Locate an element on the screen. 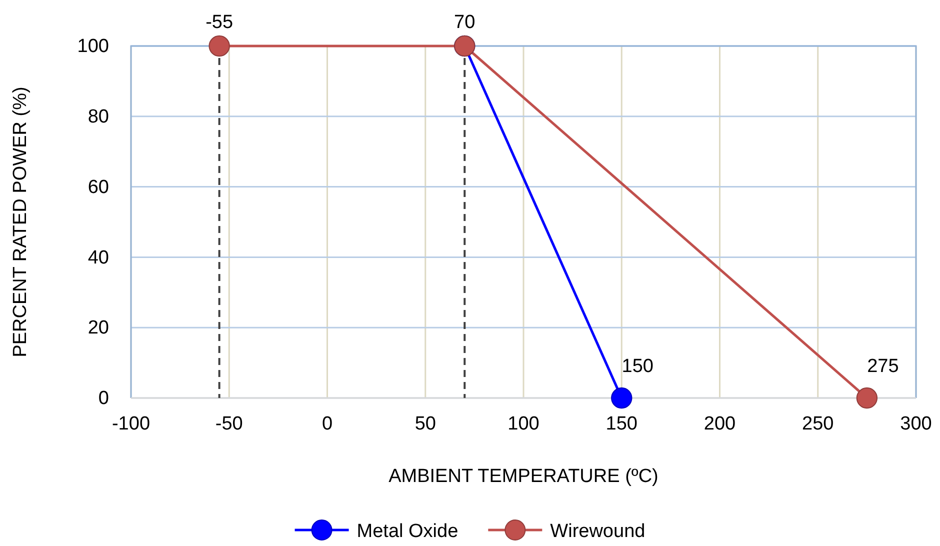 The height and width of the screenshot is (546, 940). x-tick-label: 0 is located at coordinates (327, 423).